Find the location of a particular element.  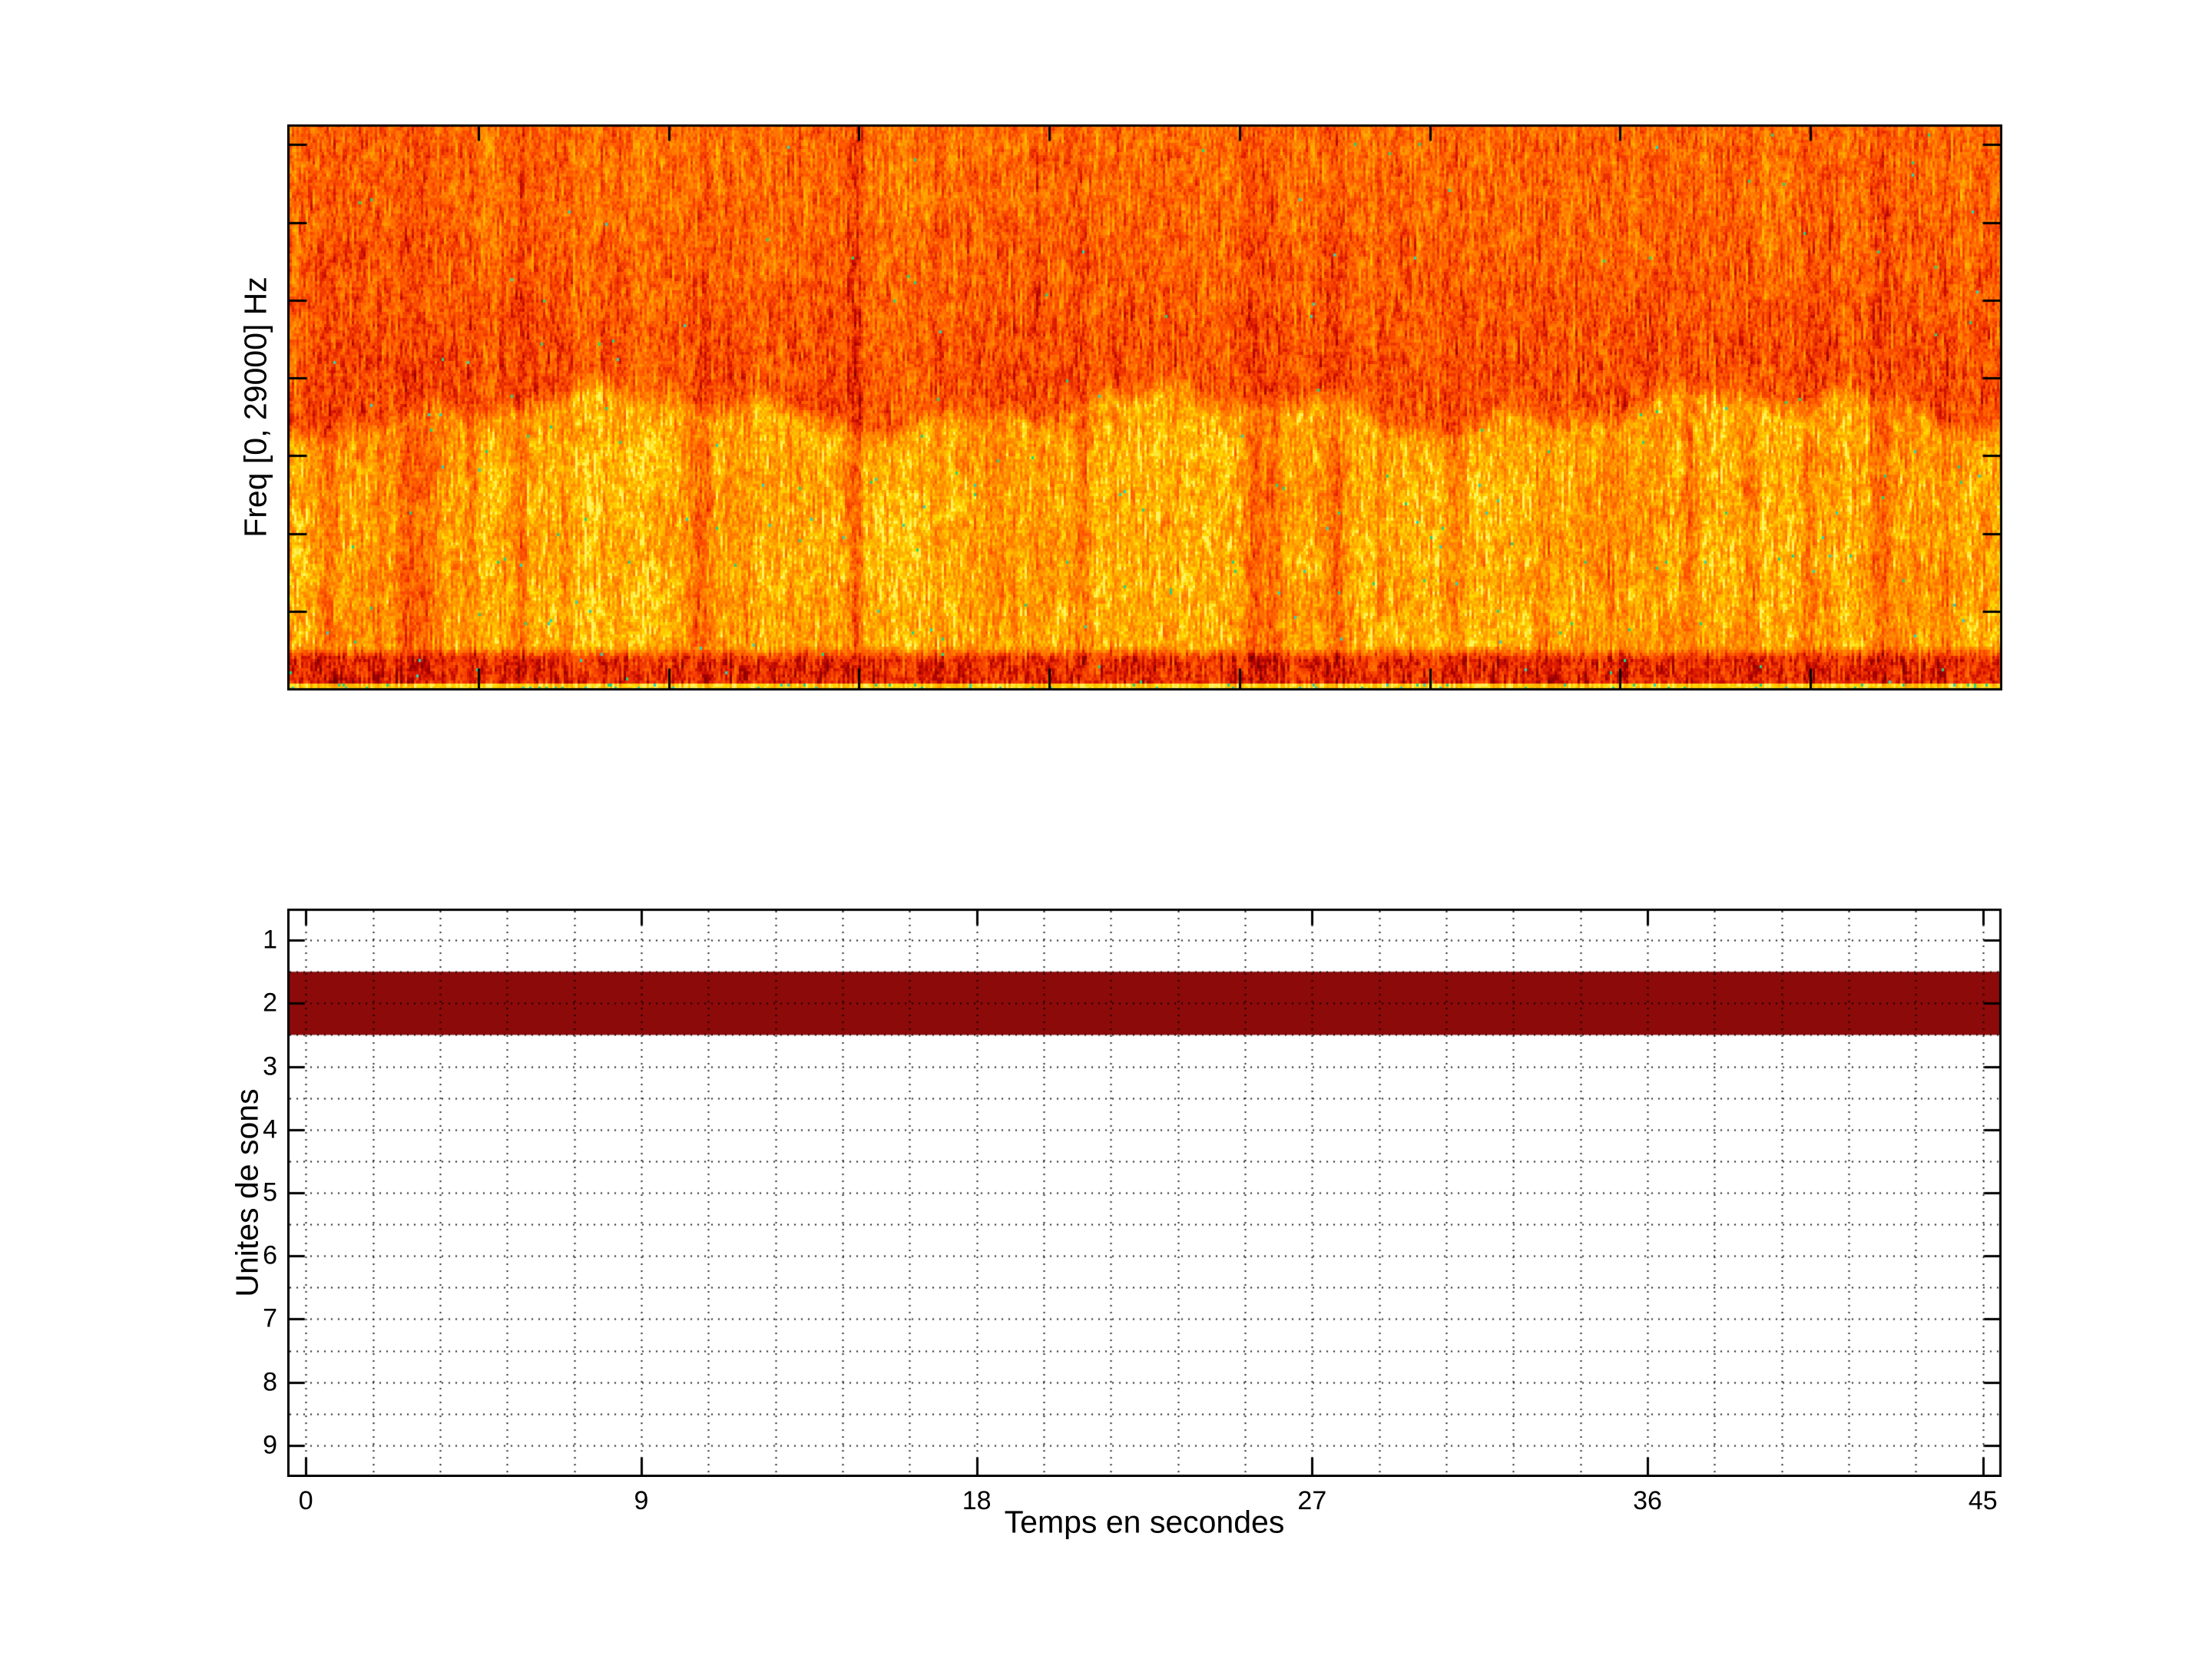

x-tick-label-18: 18 is located at coordinates (977, 1500).